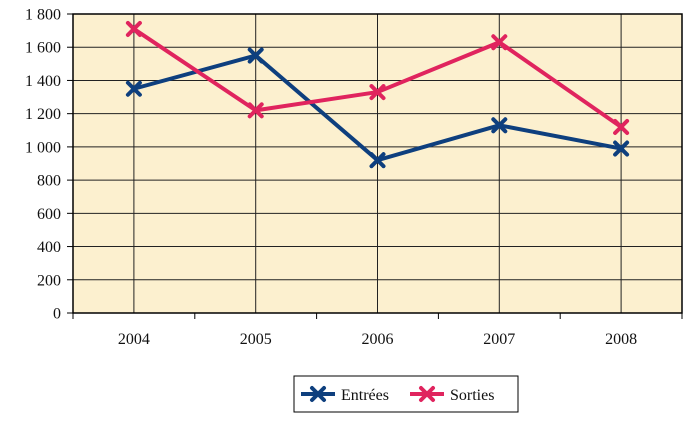 The image size is (688, 422). What do you see at coordinates (57, 314) in the screenshot?
I see `y-tick-label: 0` at bounding box center [57, 314].